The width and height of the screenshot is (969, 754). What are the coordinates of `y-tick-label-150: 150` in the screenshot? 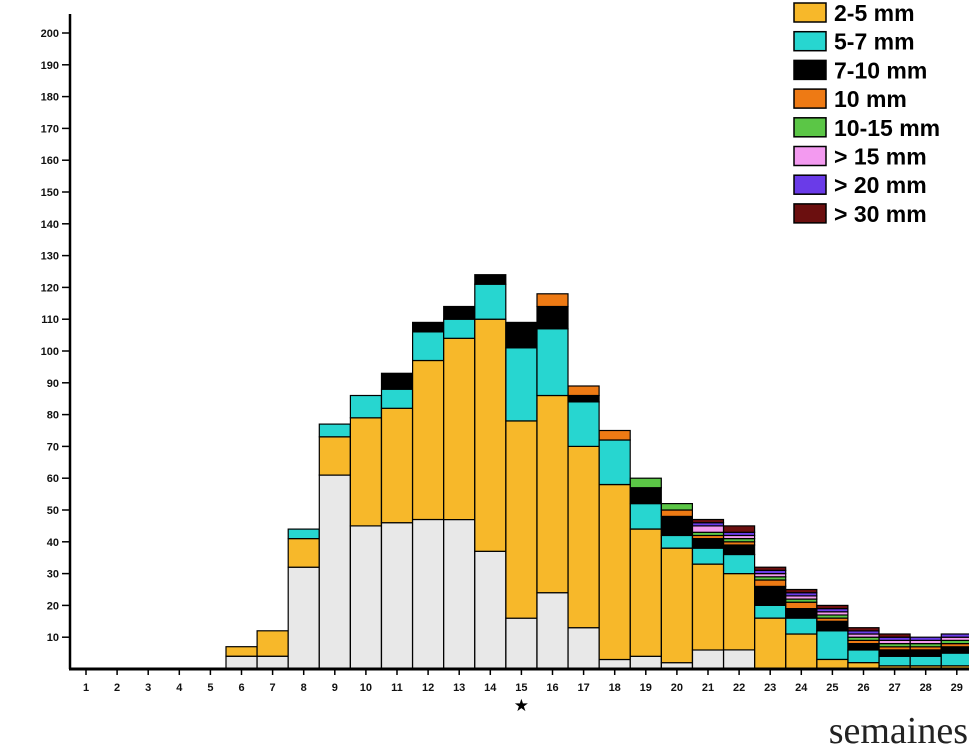 It's located at (50, 193).